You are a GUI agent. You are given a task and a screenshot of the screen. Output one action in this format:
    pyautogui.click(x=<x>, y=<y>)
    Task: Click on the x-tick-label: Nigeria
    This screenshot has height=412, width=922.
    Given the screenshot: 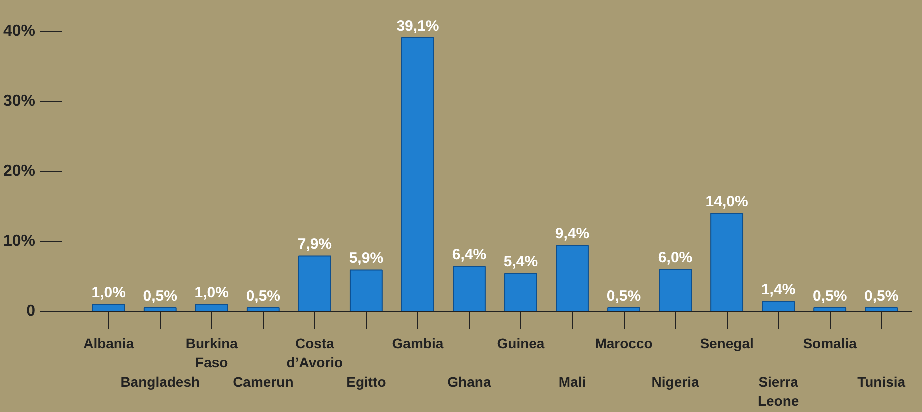 What is the action you would take?
    pyautogui.click(x=676, y=382)
    